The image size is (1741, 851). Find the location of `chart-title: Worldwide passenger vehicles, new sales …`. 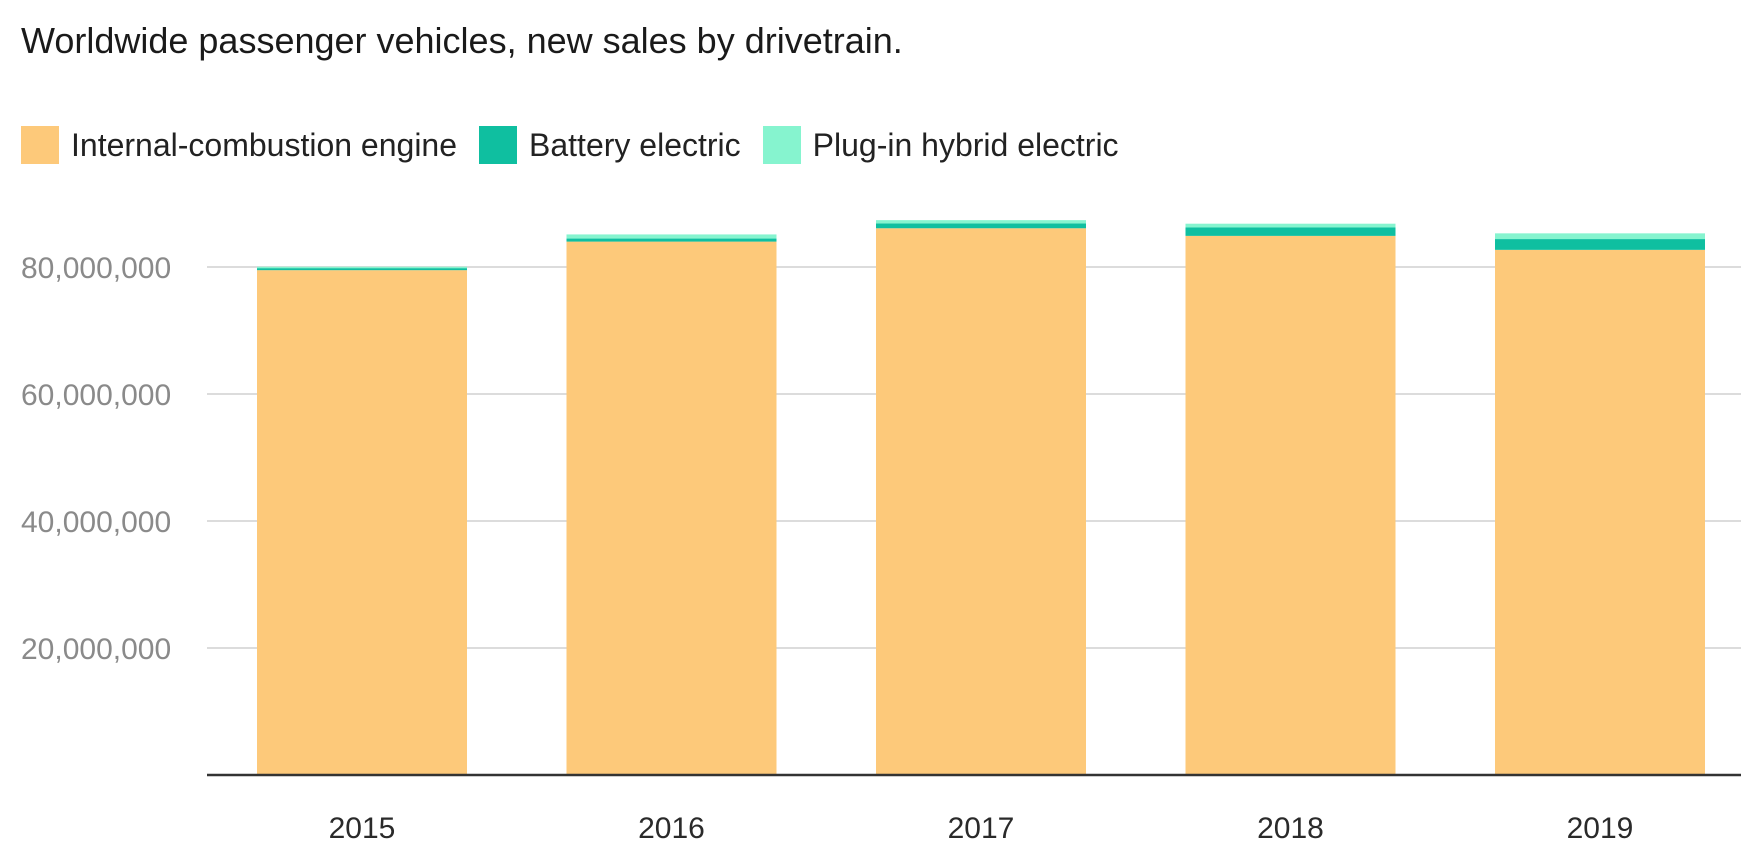

chart-title: Worldwide passenger vehicles, new sales … is located at coordinates (462, 40).